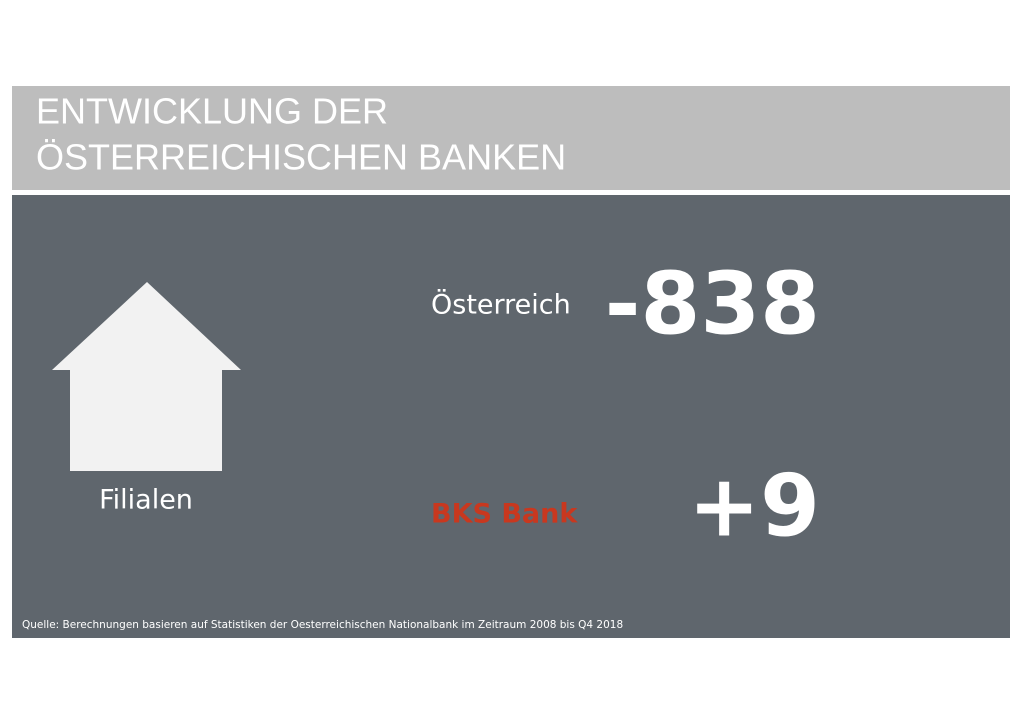  I want to click on row-label: Österreich, so click(501, 305).